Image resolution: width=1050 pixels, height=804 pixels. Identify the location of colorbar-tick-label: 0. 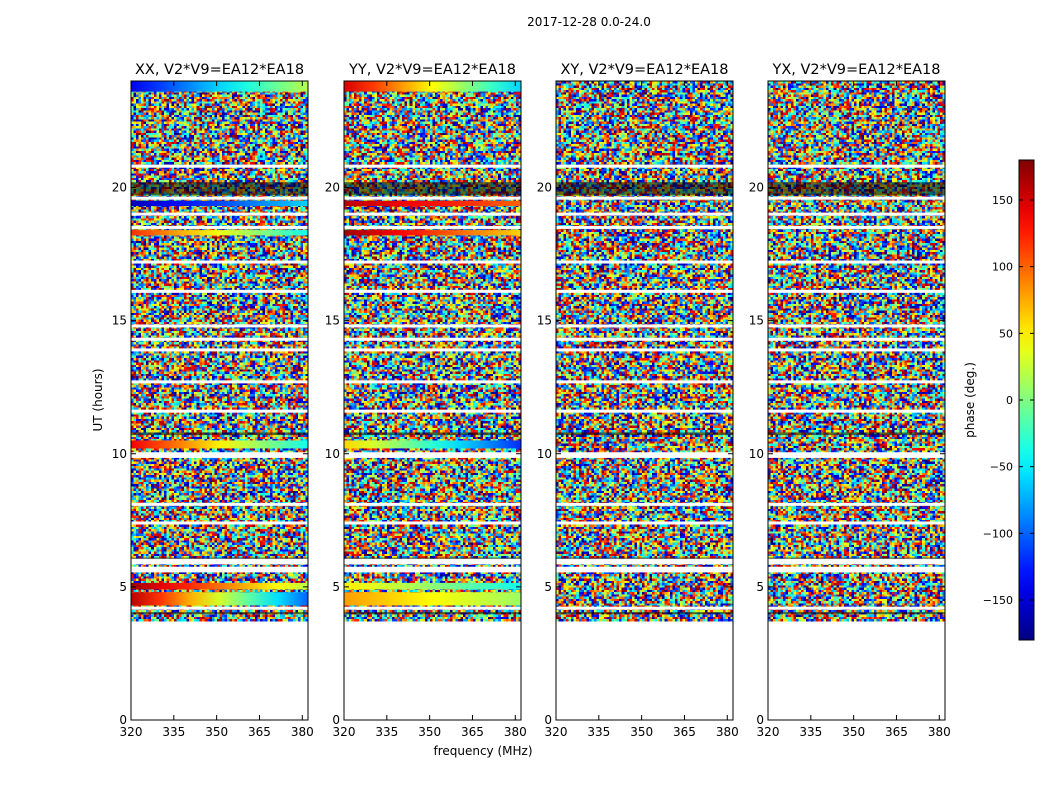
(1009, 400).